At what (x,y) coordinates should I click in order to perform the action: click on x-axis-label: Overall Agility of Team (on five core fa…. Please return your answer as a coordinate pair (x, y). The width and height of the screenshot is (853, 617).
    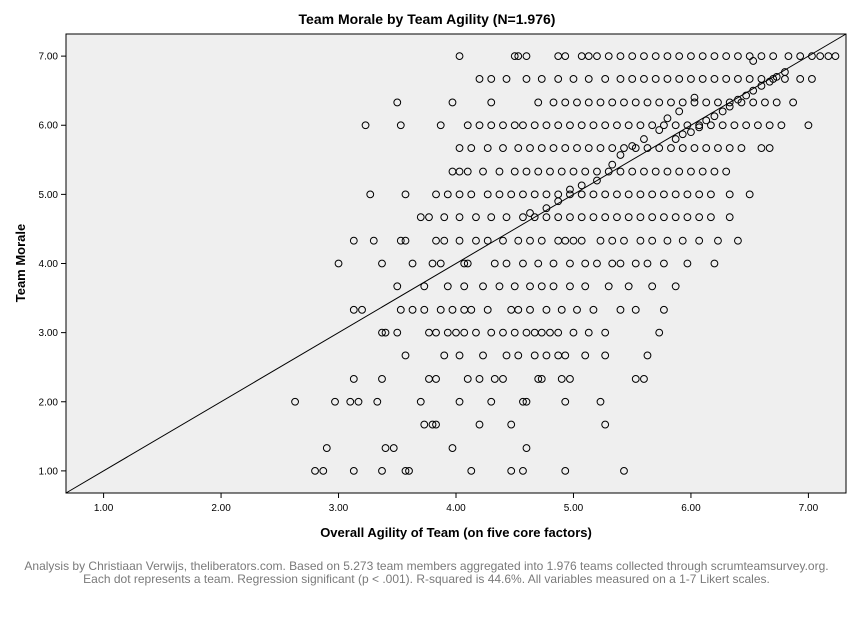
    Looking at the image, I should click on (456, 532).